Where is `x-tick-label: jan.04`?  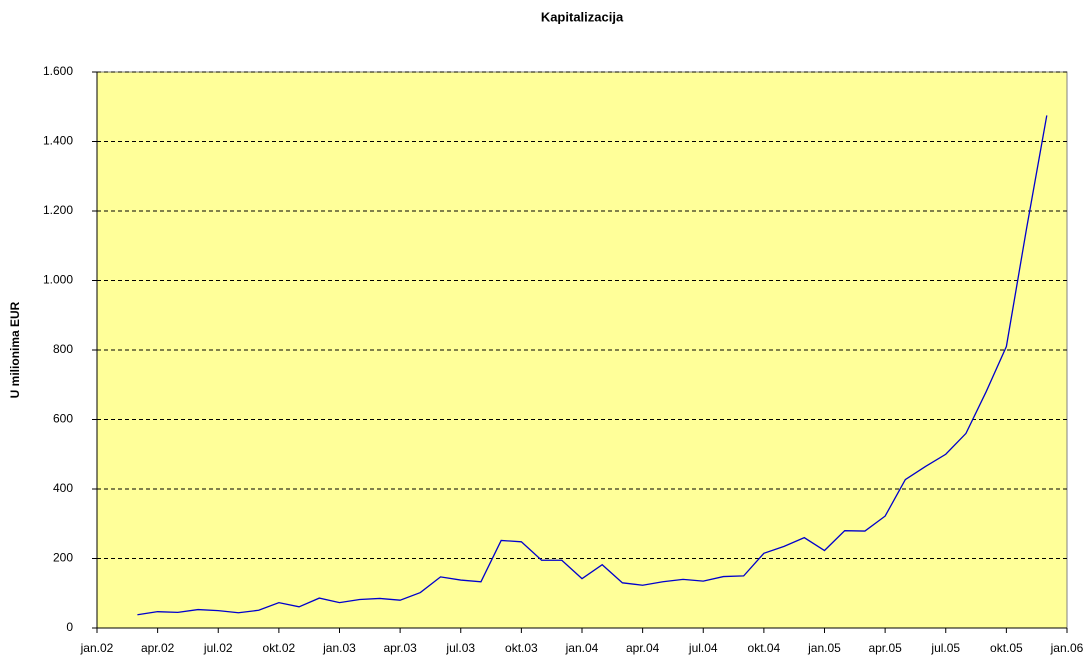 x-tick-label: jan.04 is located at coordinates (582, 648).